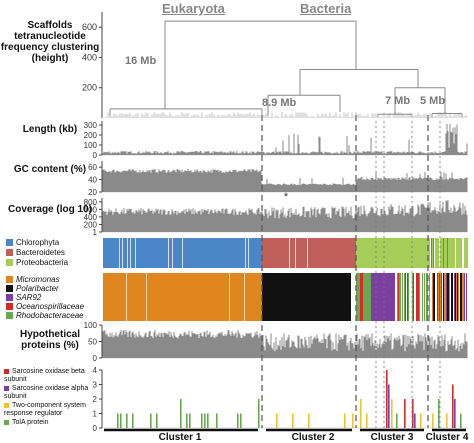 The image size is (474, 443). Describe the element at coordinates (313, 437) in the screenshot. I see `cluster-label-2: Cluster 2` at that location.